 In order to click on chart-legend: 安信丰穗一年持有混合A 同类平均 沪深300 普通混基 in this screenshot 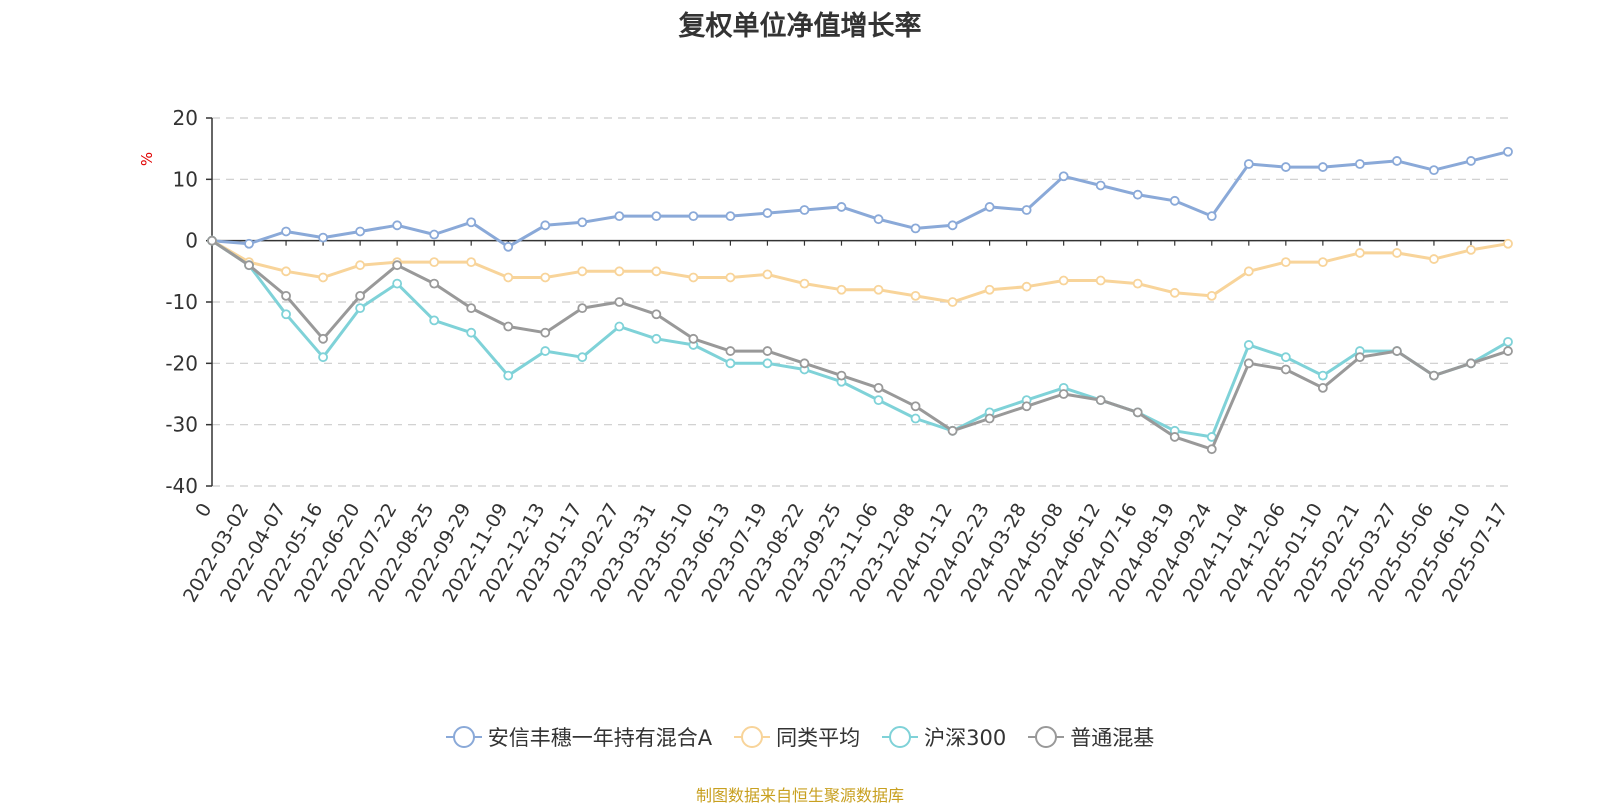, I will do `click(800, 737)`.